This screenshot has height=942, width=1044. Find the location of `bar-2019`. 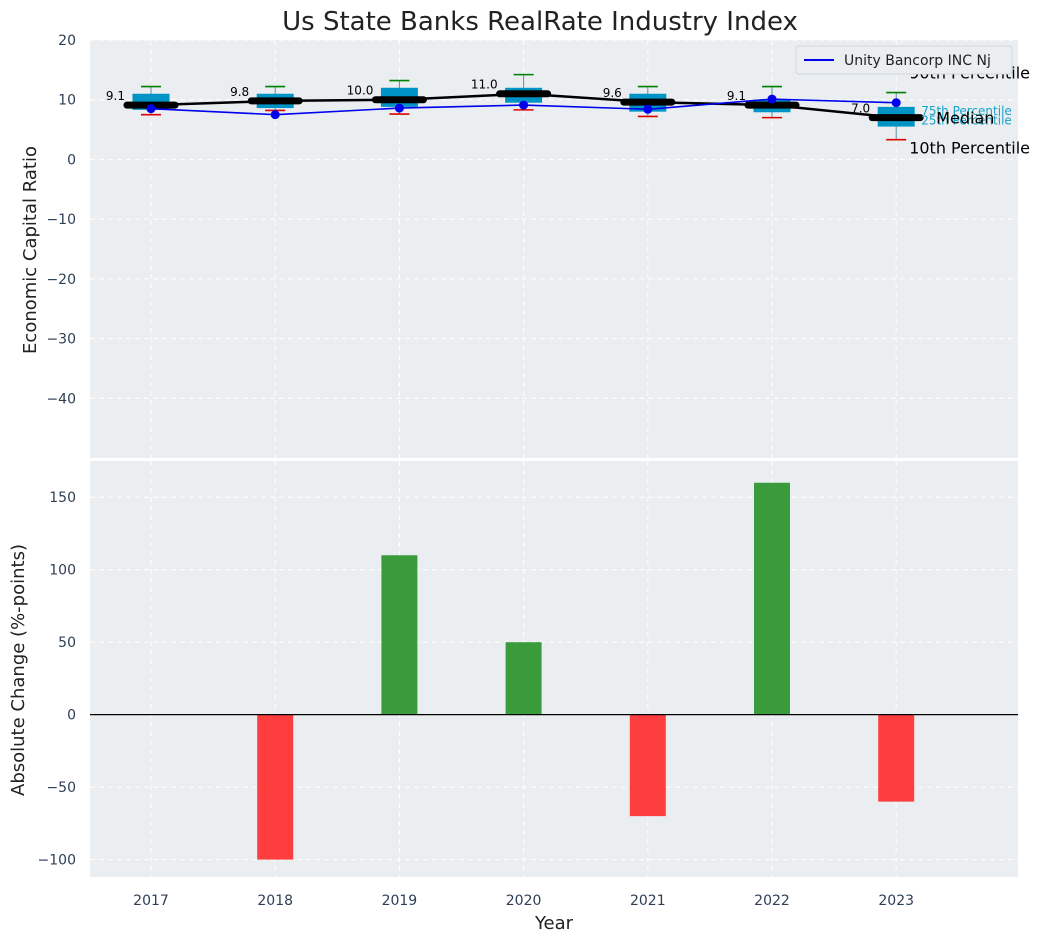

bar-2019 is located at coordinates (399, 635).